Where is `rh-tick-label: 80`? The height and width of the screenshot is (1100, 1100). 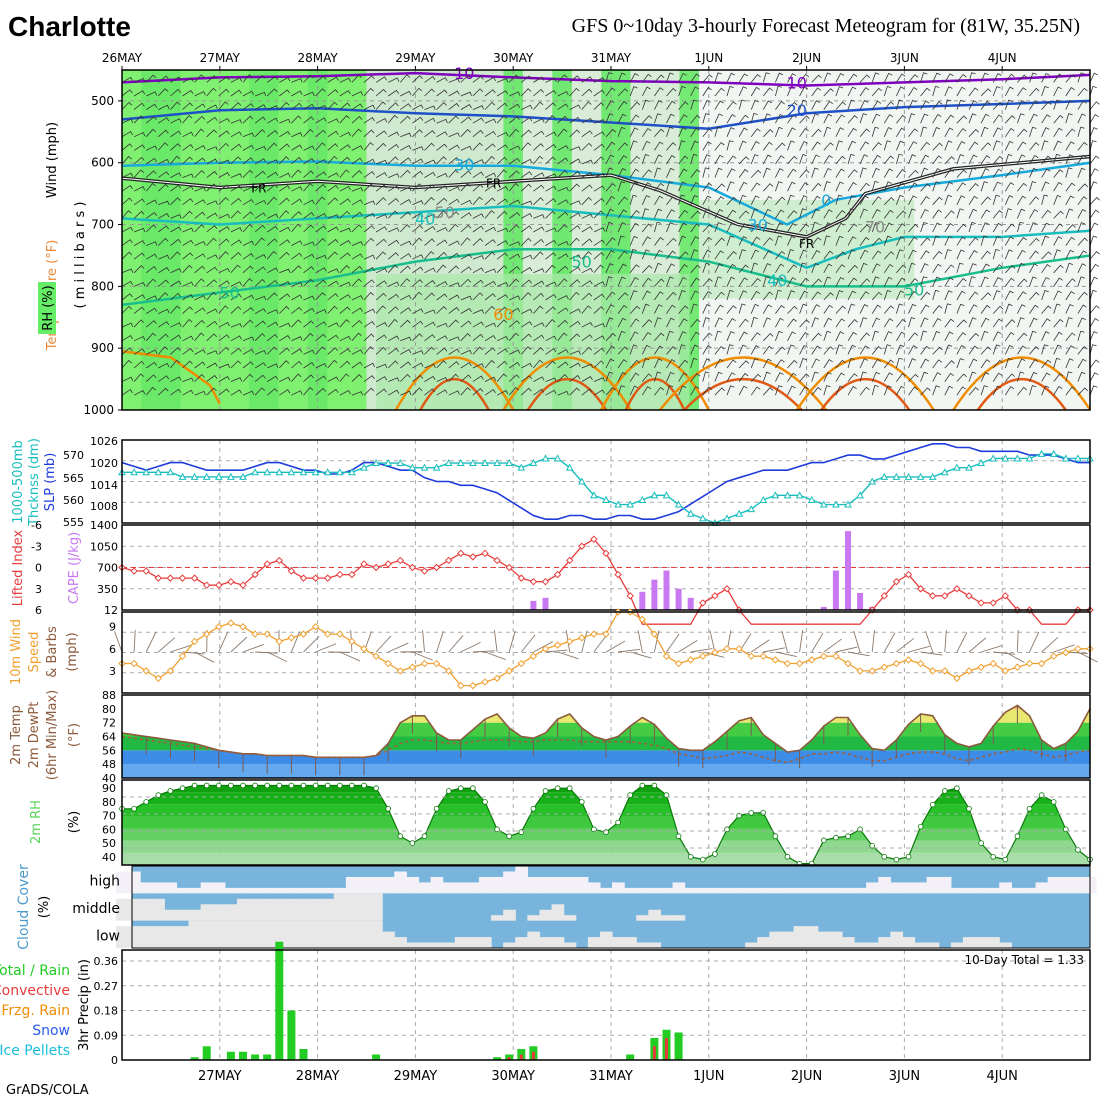
rh-tick-label: 80 is located at coordinates (109, 802).